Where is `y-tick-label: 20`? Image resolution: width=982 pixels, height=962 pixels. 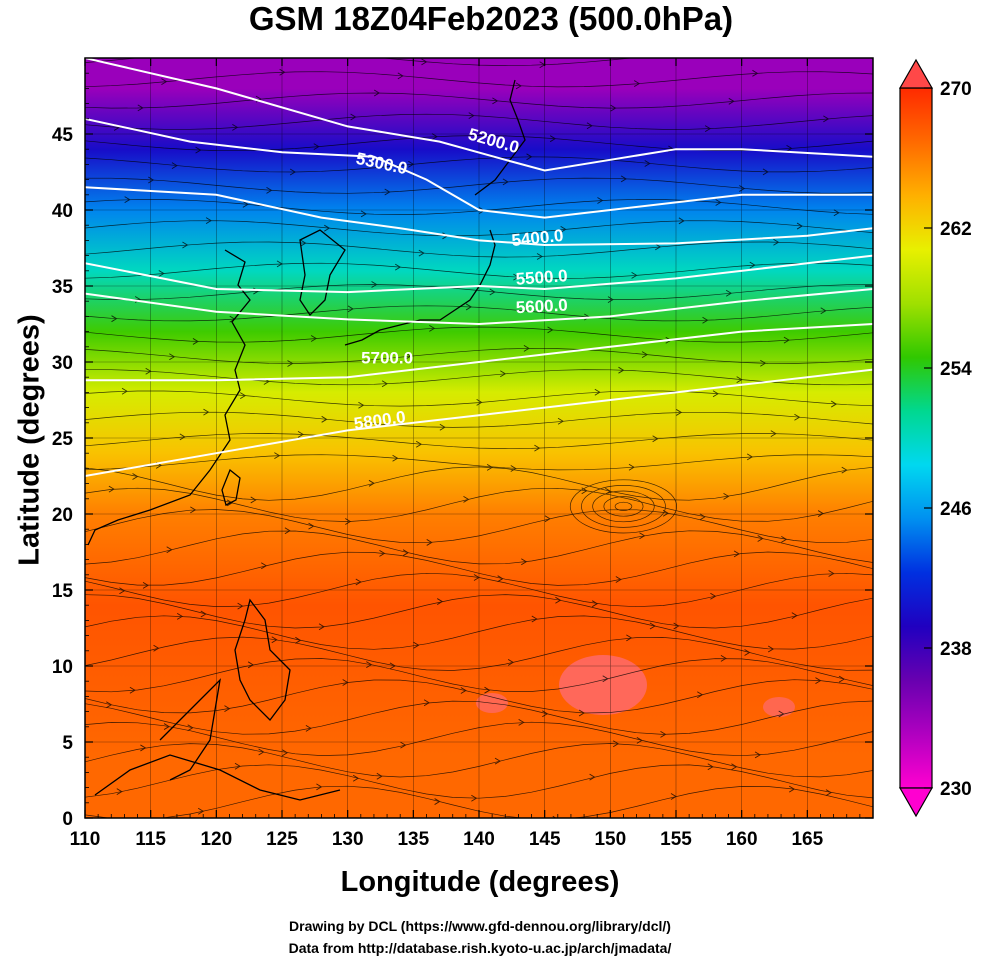
y-tick-label: 20 is located at coordinates (62, 515).